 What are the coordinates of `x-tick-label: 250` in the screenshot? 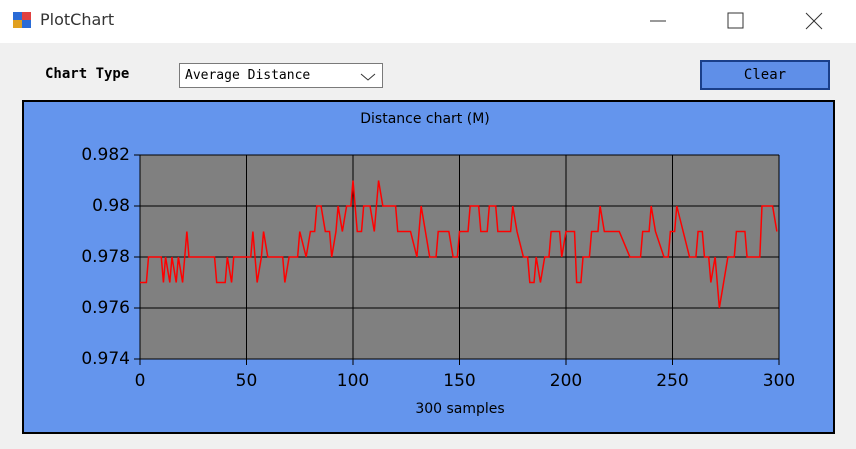 It's located at (672, 381).